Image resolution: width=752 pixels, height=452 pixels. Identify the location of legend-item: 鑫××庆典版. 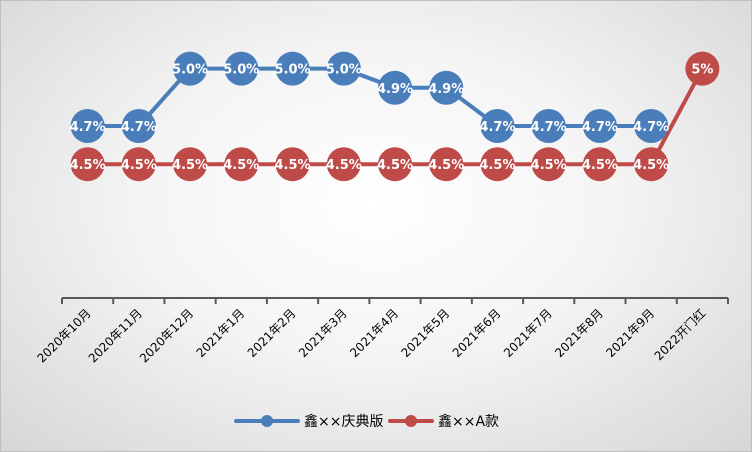
(308, 421).